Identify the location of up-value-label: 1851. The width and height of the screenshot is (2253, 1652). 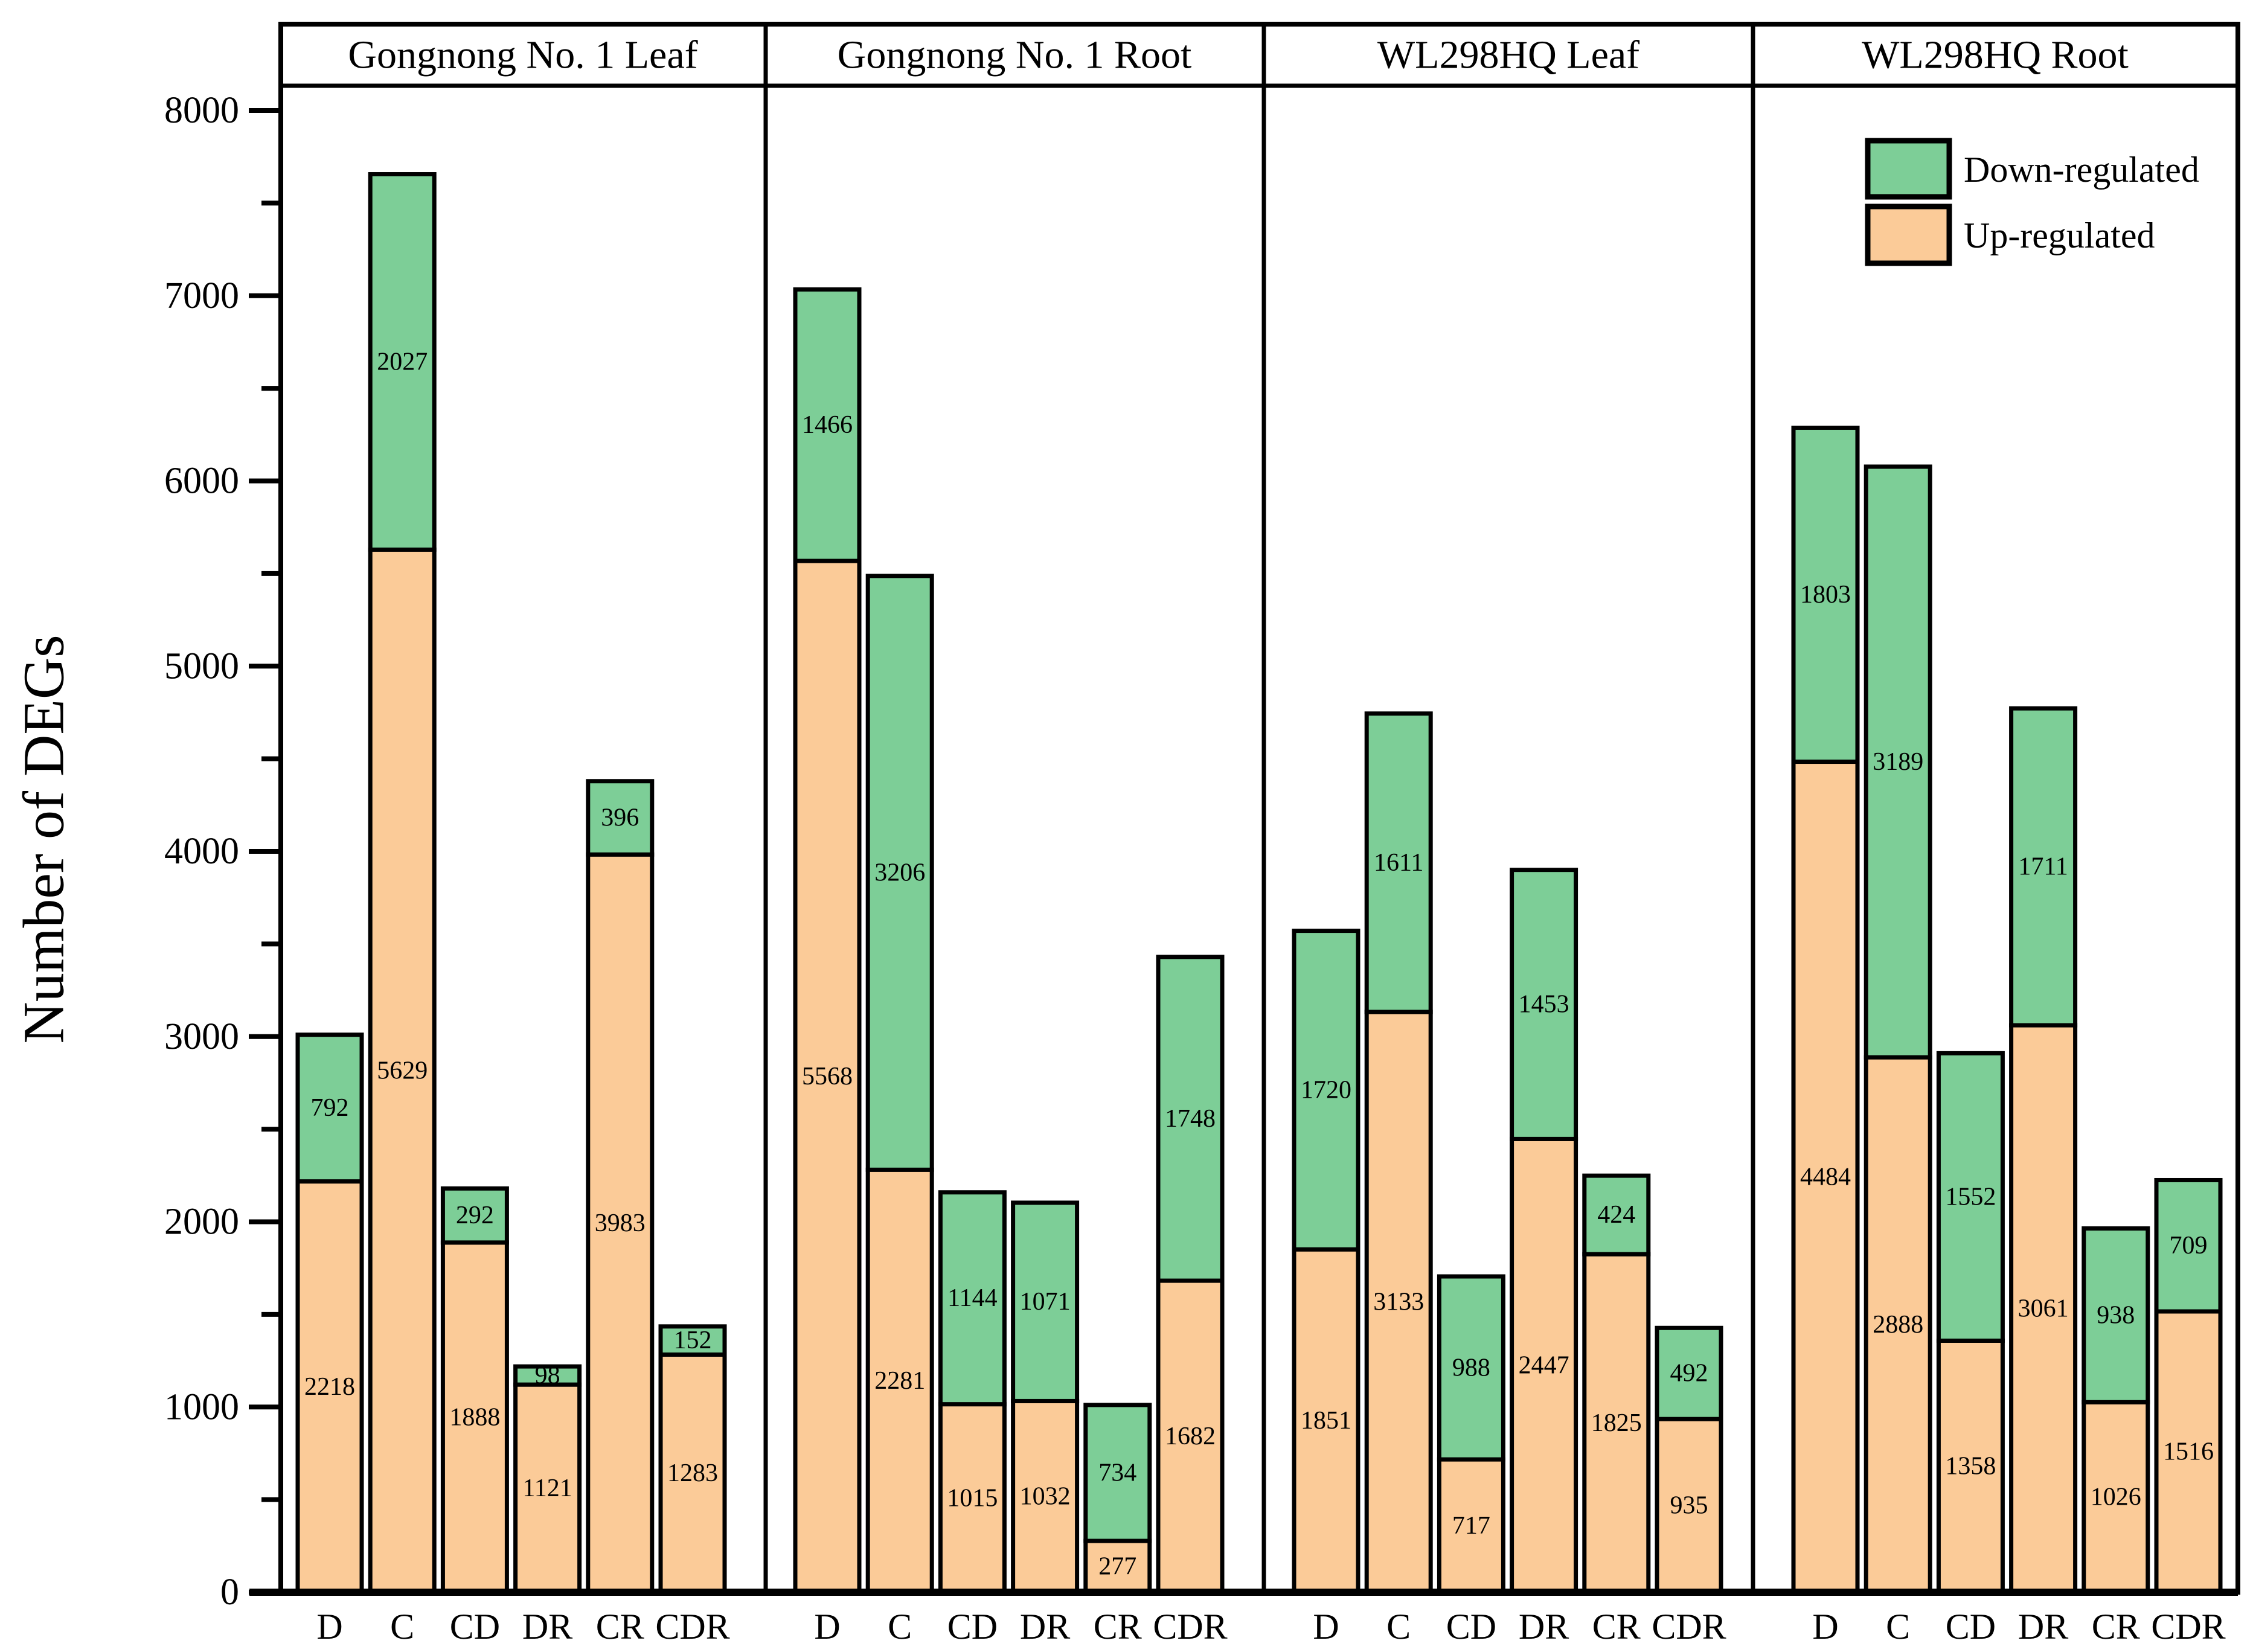
(1326, 1421).